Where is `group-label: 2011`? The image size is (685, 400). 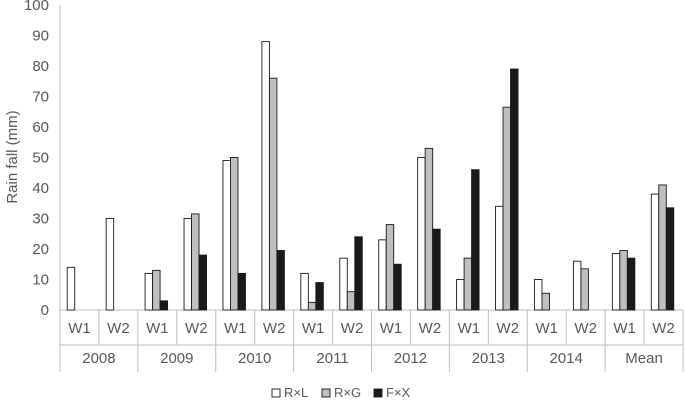
group-label: 2011 is located at coordinates (332, 358).